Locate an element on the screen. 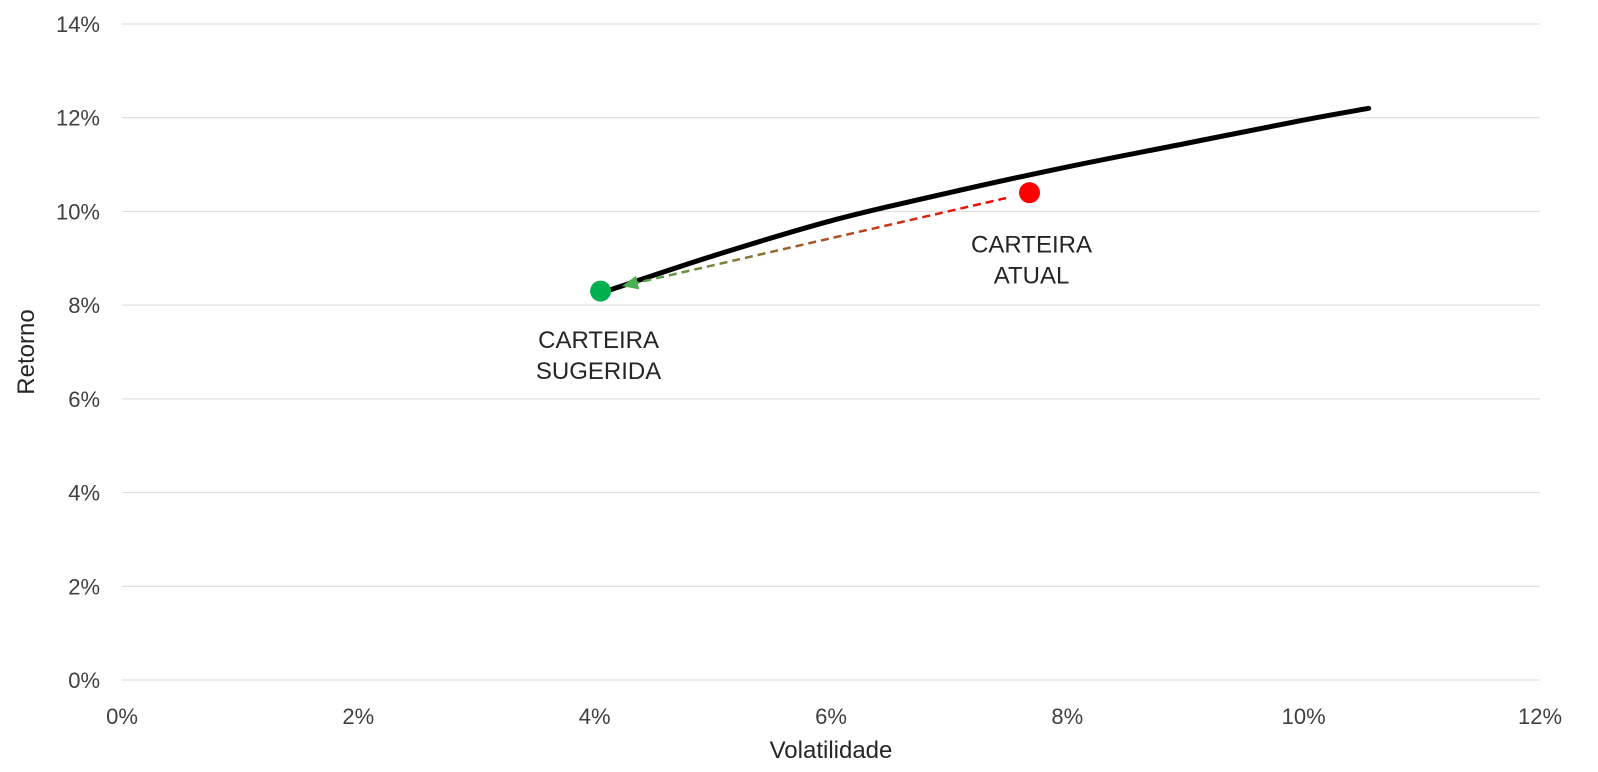  y-tick-label: 4% is located at coordinates (84, 493).